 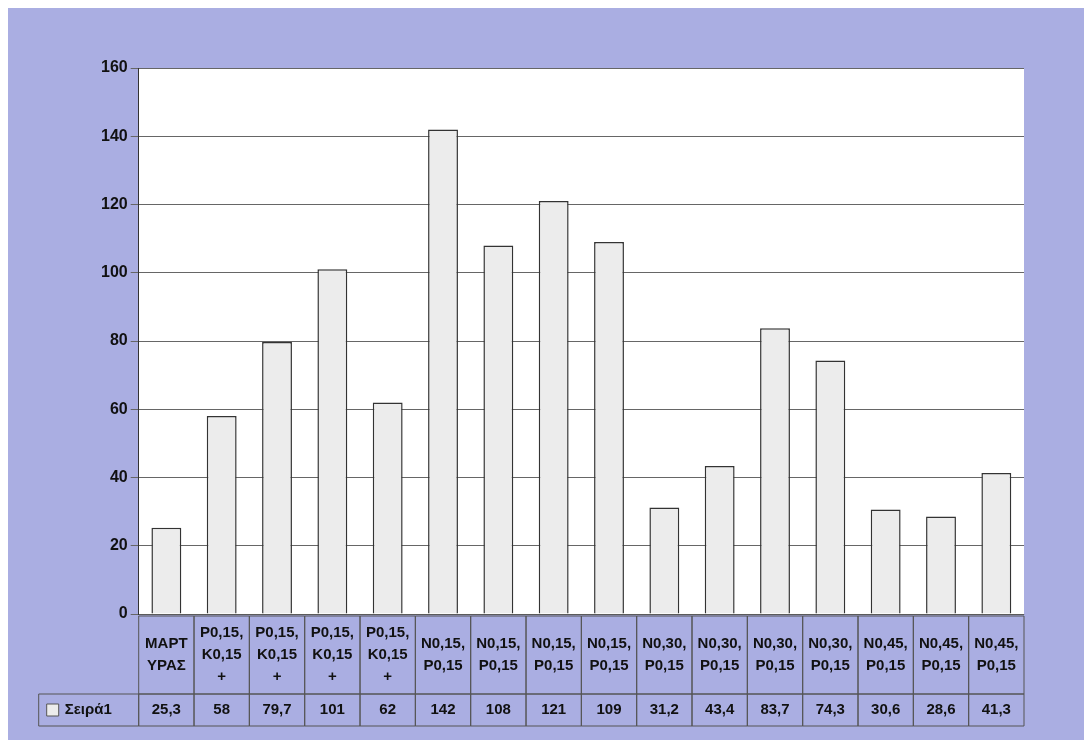 What do you see at coordinates (118, 408) in the screenshot?
I see `y-tick-label: 60` at bounding box center [118, 408].